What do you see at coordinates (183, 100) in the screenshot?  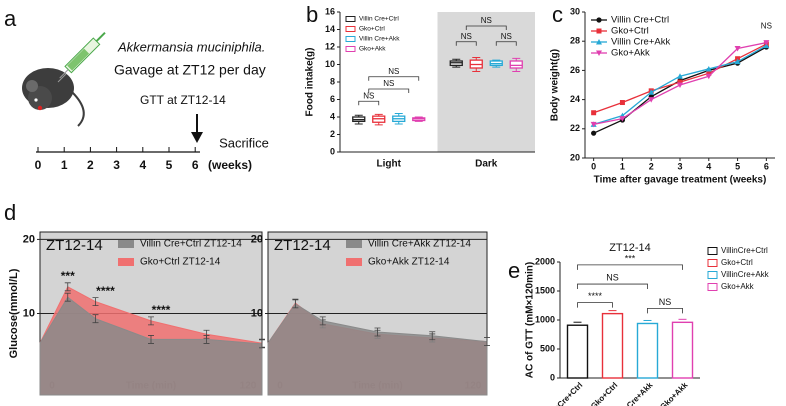 I see `gtt-text: GTT at ZT12-14` at bounding box center [183, 100].